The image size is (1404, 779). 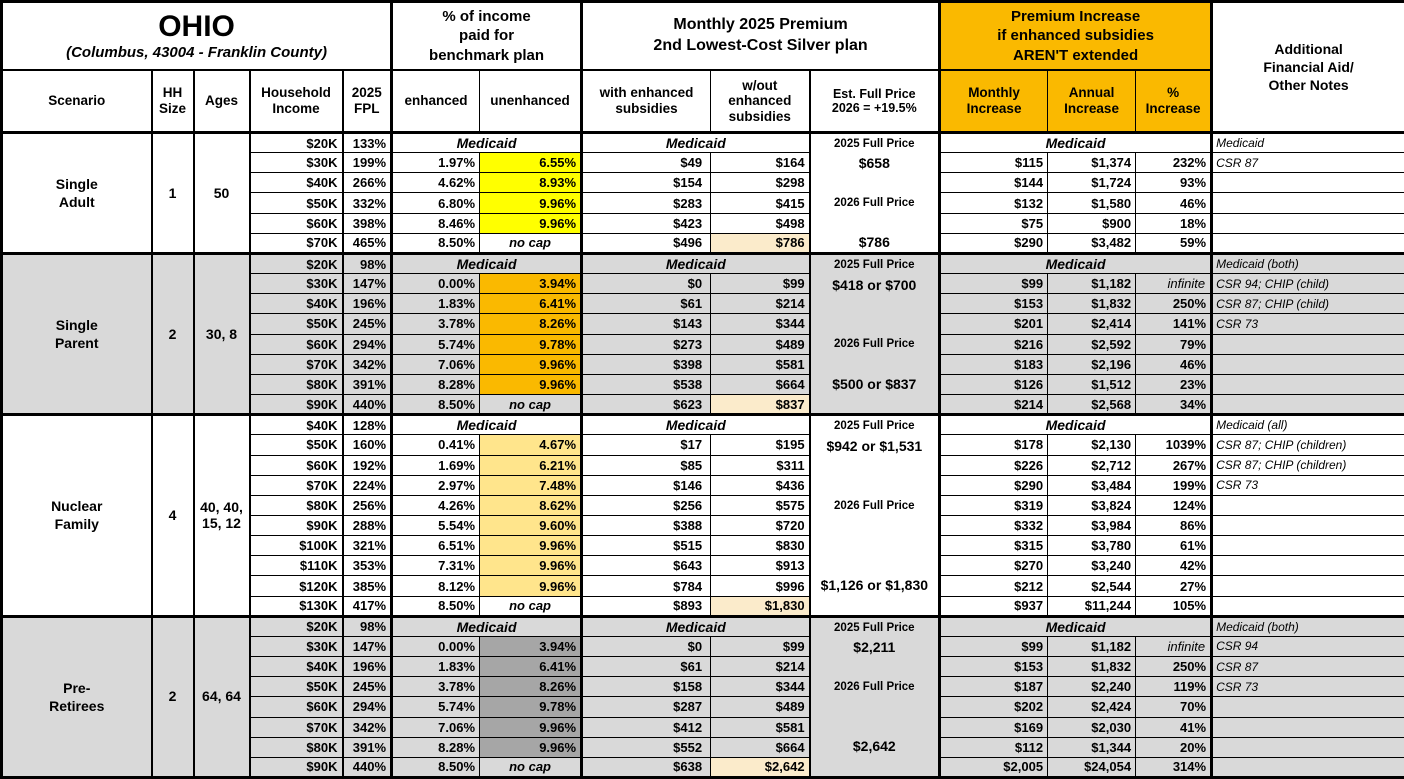 I want to click on pct-increase-cell: 141%, so click(x=1174, y=324).